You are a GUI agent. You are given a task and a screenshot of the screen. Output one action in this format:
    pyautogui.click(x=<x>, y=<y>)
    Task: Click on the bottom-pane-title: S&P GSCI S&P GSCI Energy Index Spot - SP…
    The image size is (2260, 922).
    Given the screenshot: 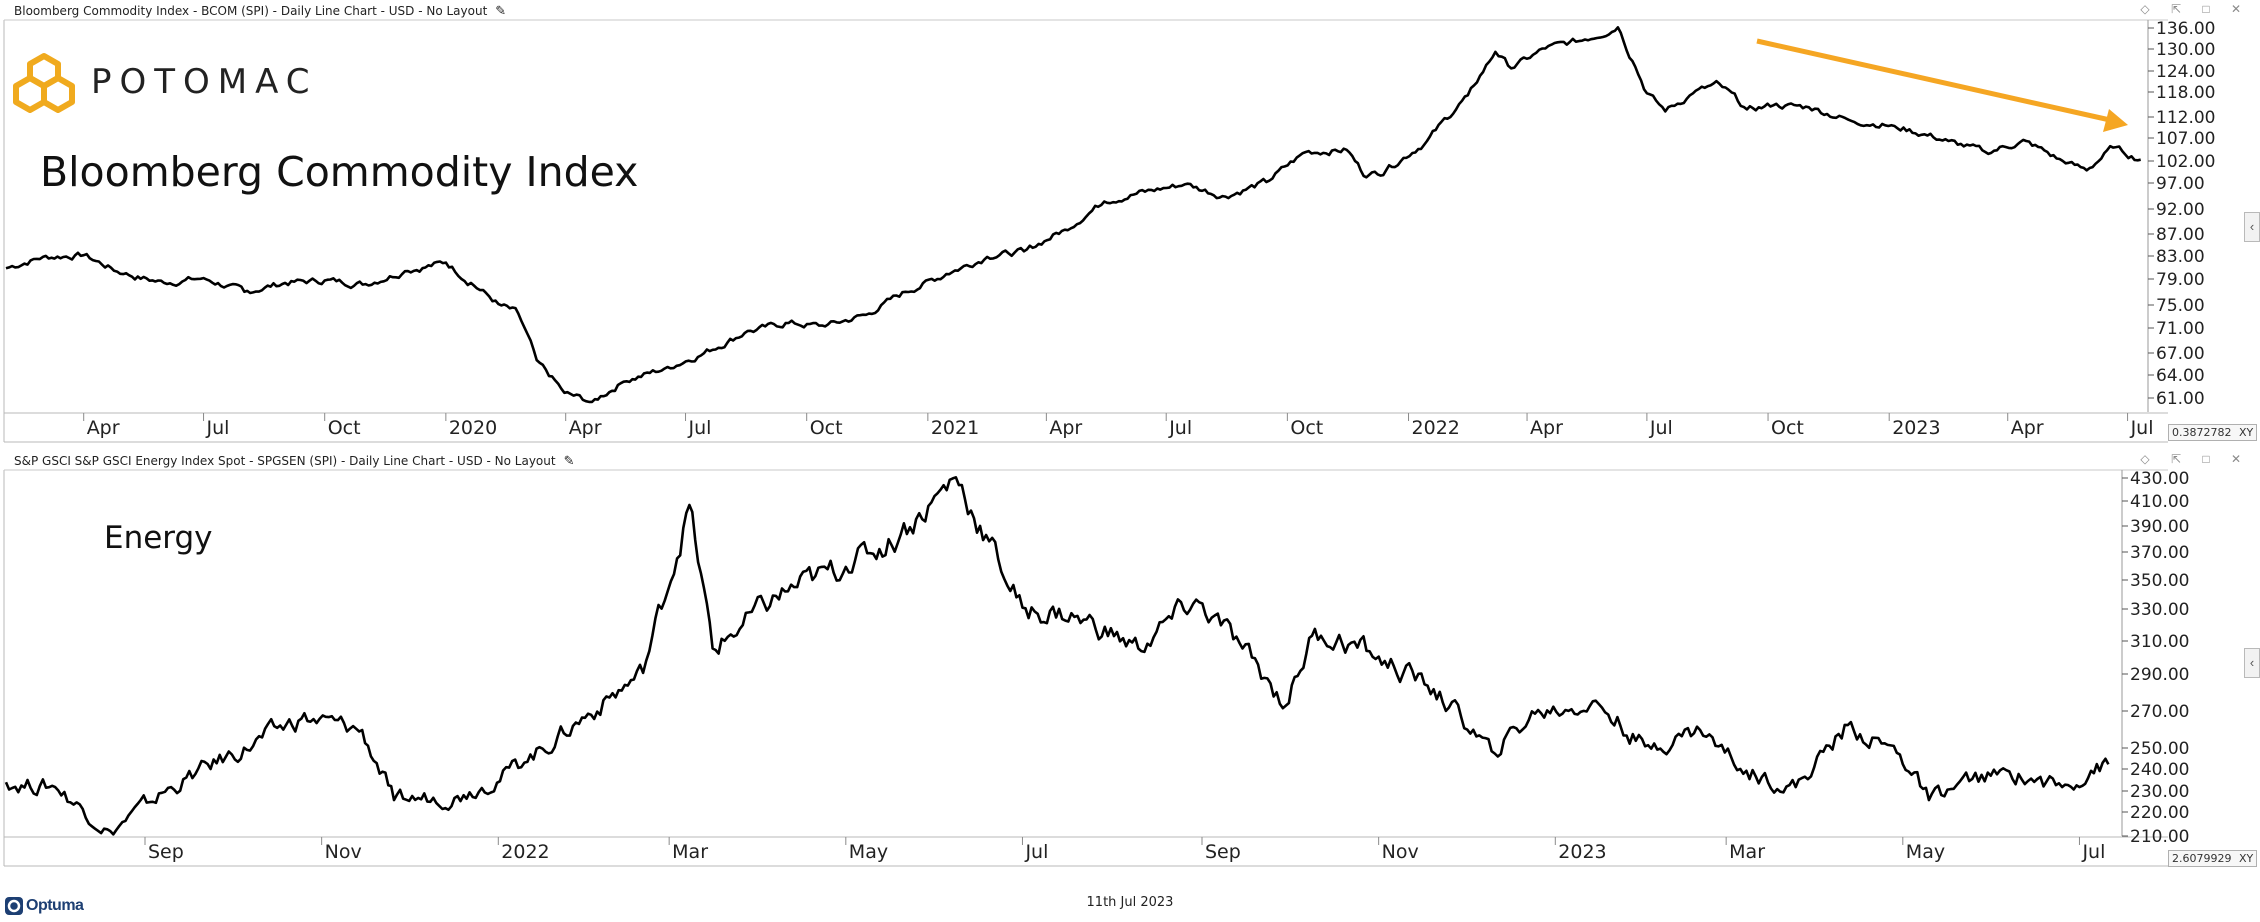 What is the action you would take?
    pyautogui.click(x=294, y=461)
    